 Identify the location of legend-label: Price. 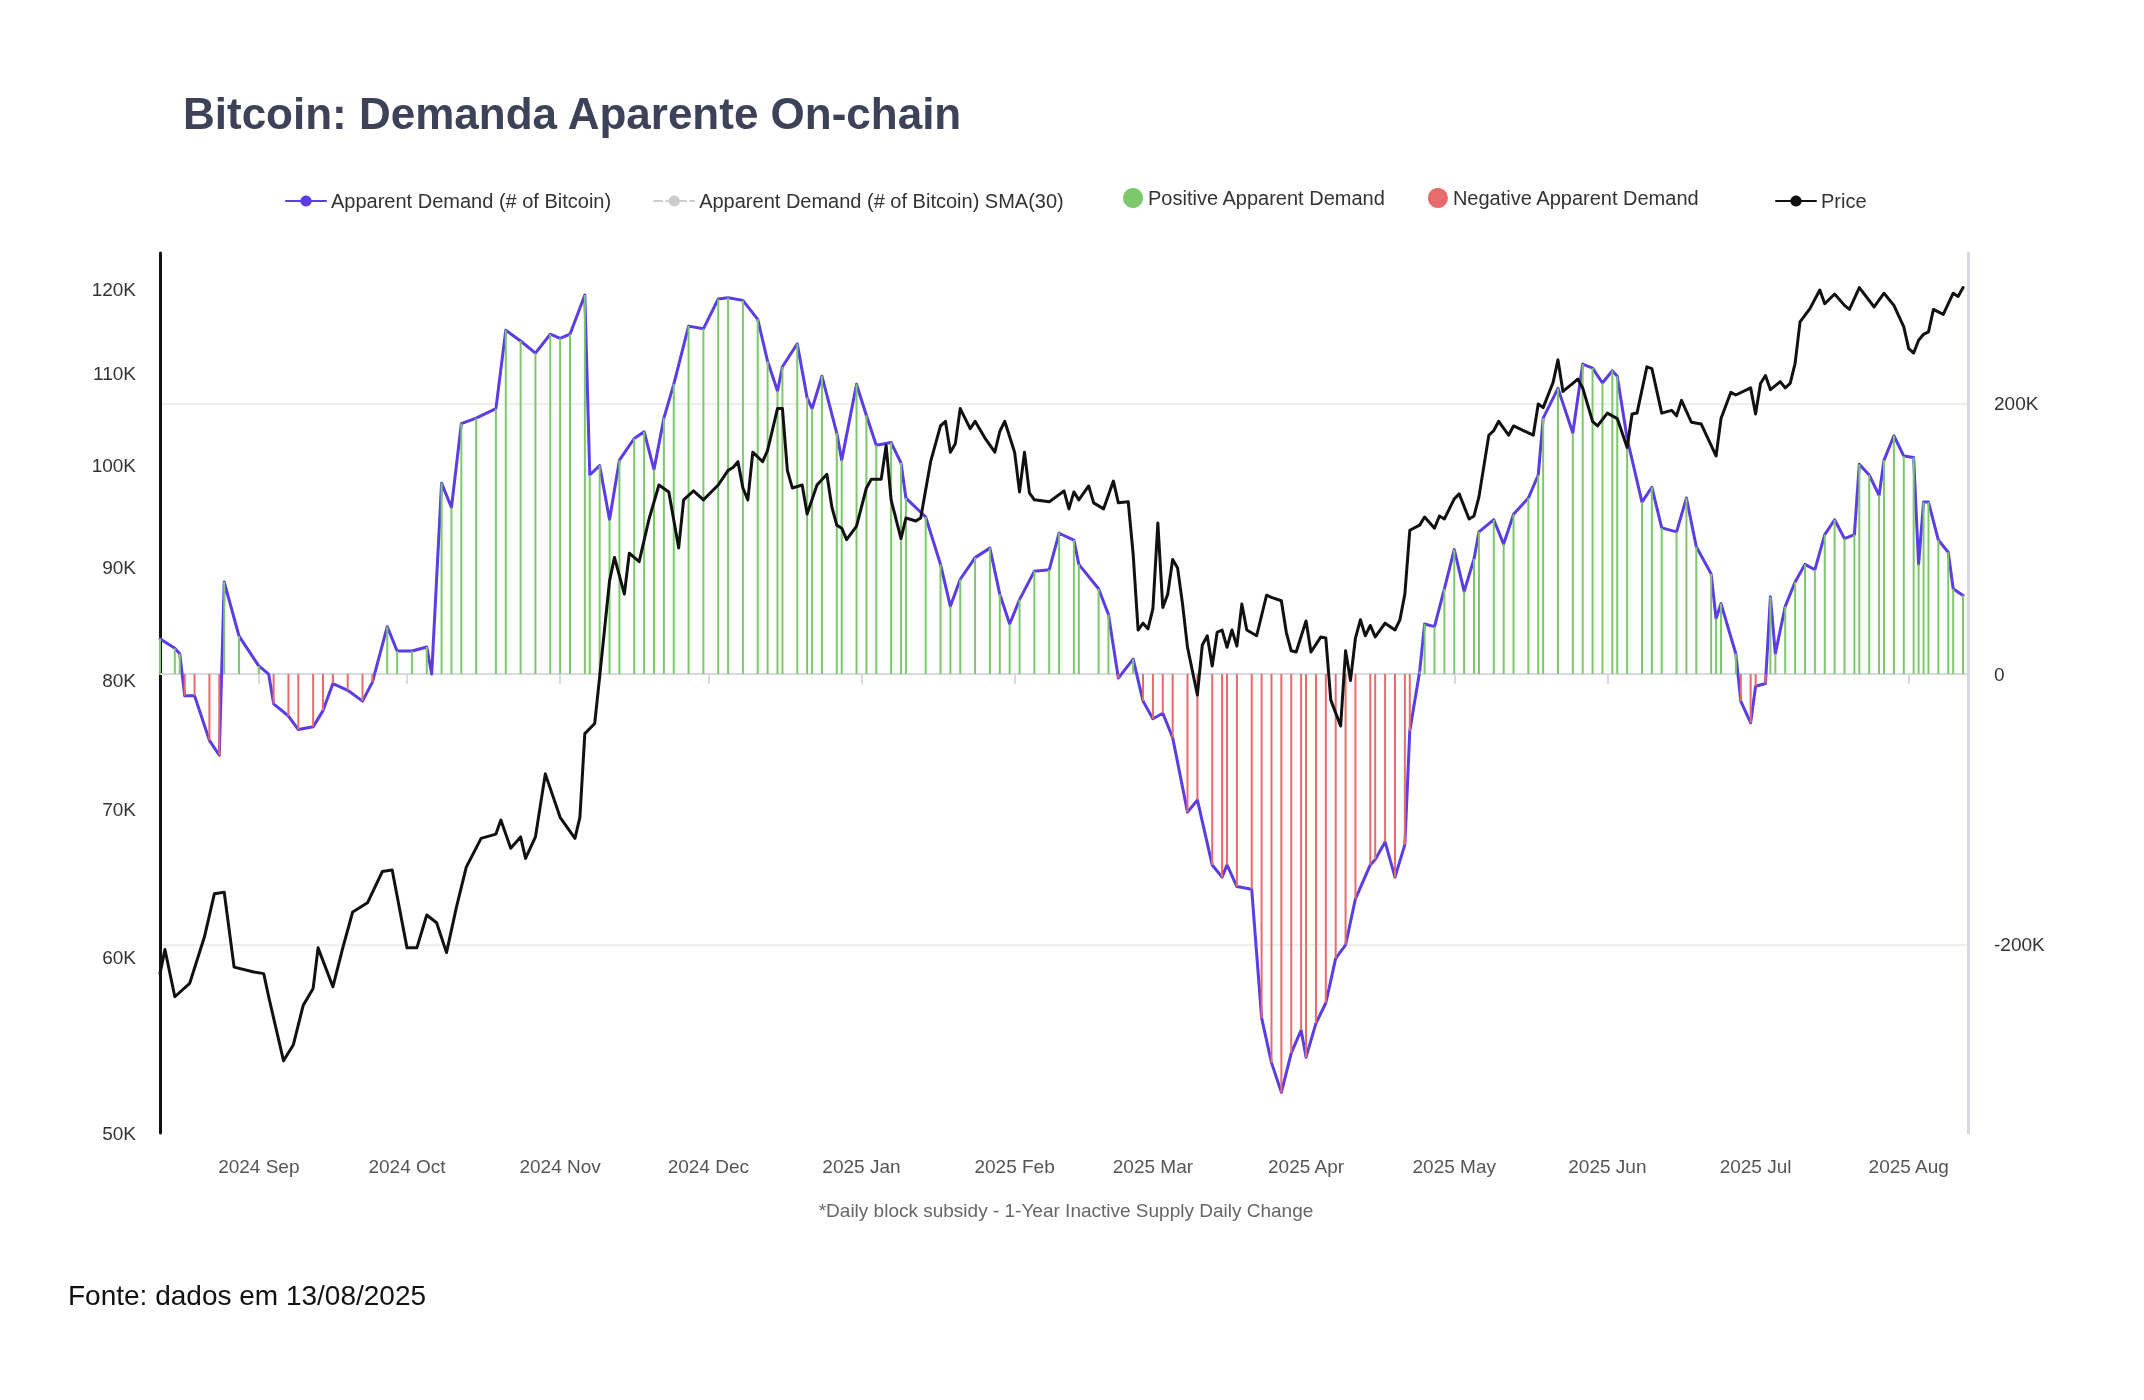
(1844, 201).